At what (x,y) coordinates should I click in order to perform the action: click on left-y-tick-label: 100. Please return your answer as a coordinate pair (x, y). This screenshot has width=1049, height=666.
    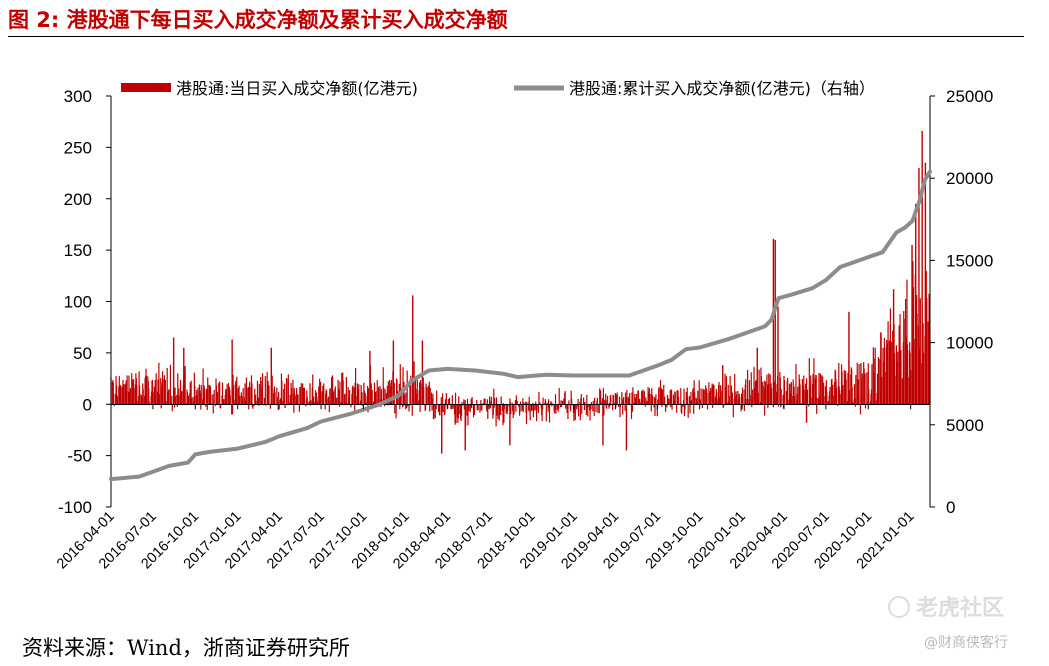
    Looking at the image, I should click on (78, 302).